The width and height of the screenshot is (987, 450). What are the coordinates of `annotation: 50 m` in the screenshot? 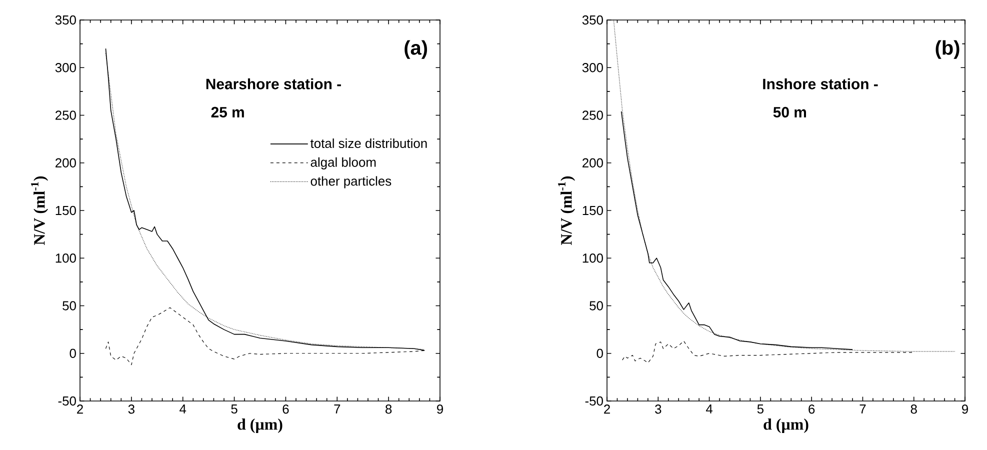 It's located at (789, 112).